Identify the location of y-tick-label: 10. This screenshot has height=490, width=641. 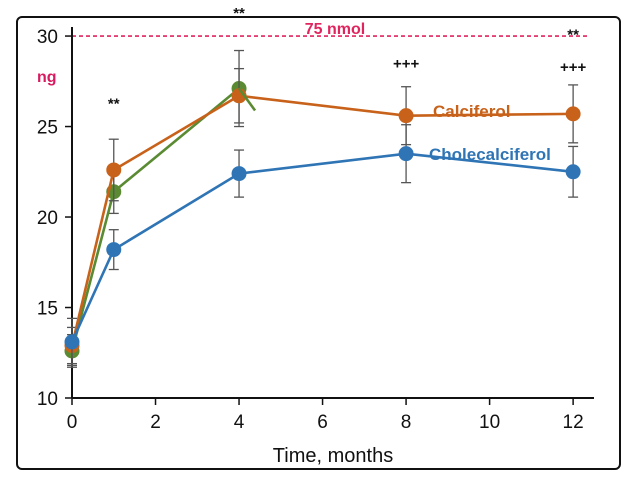
(47, 399).